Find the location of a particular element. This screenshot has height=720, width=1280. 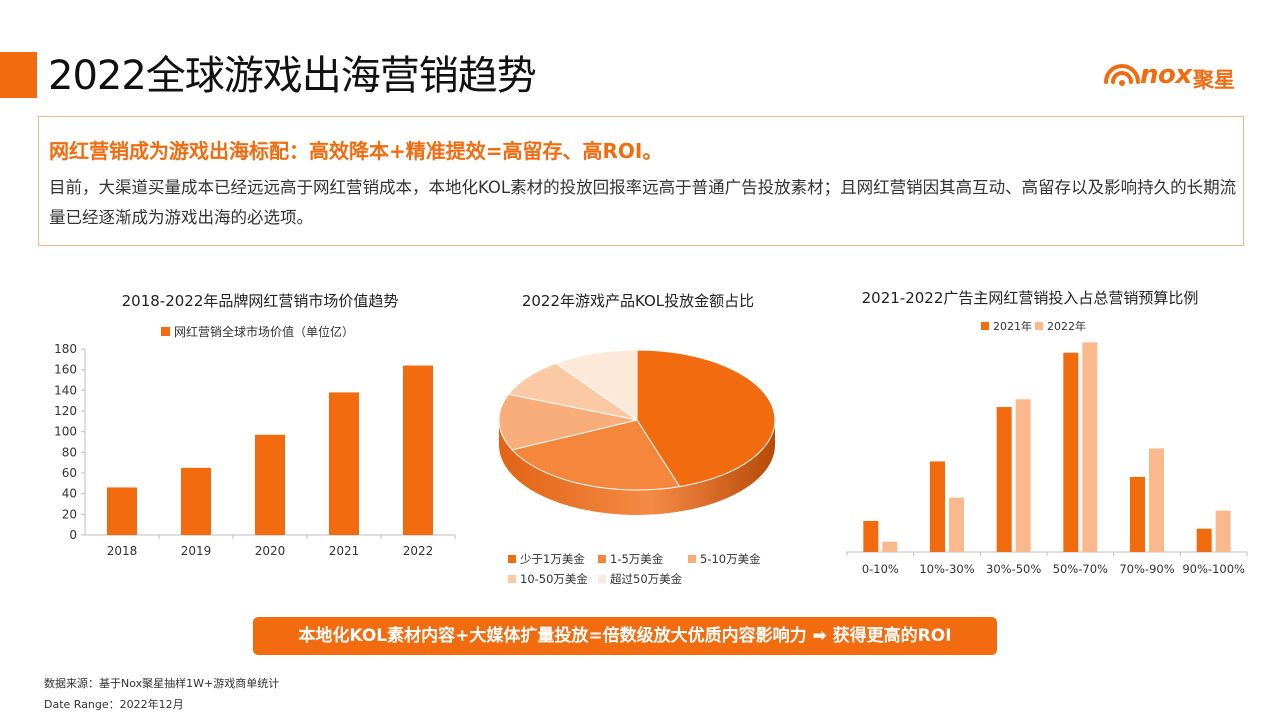

chart-title-budget-ratio: 2021-2022广告主网红营销投入占总营销预算比例 is located at coordinates (1030, 298).